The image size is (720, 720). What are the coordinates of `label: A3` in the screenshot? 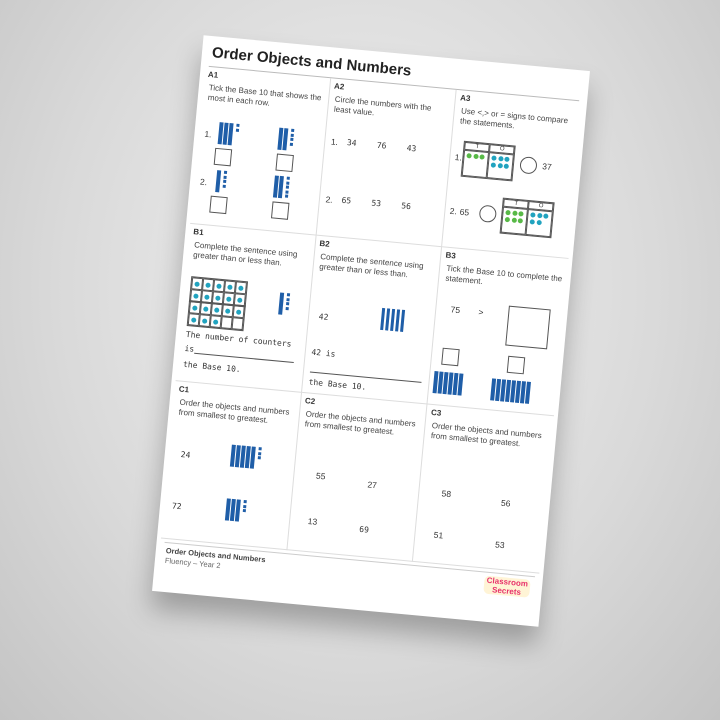 It's located at (465, 98).